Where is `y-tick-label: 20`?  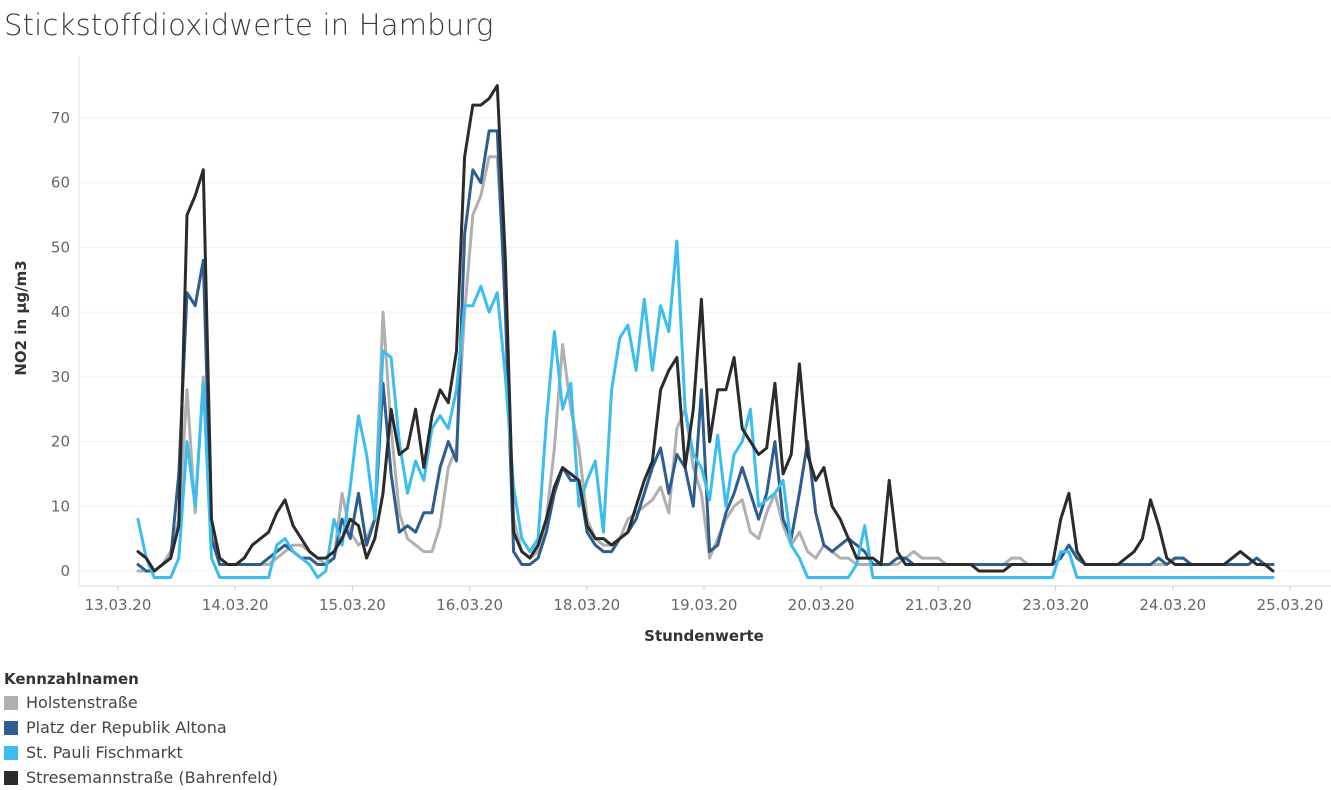
y-tick-label: 20 is located at coordinates (60, 442).